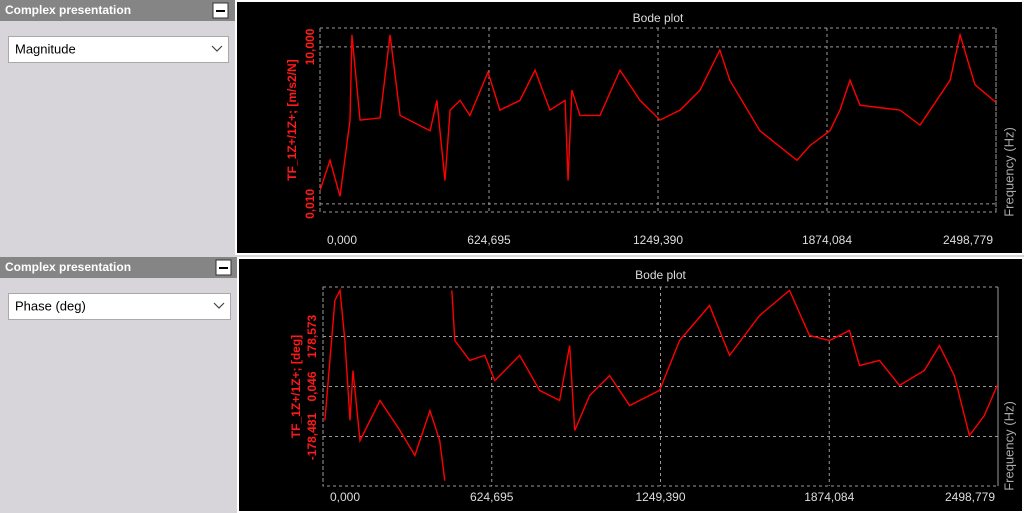  Describe the element at coordinates (50, 305) in the screenshot. I see `dropdown-value: Phase (deg)` at that location.